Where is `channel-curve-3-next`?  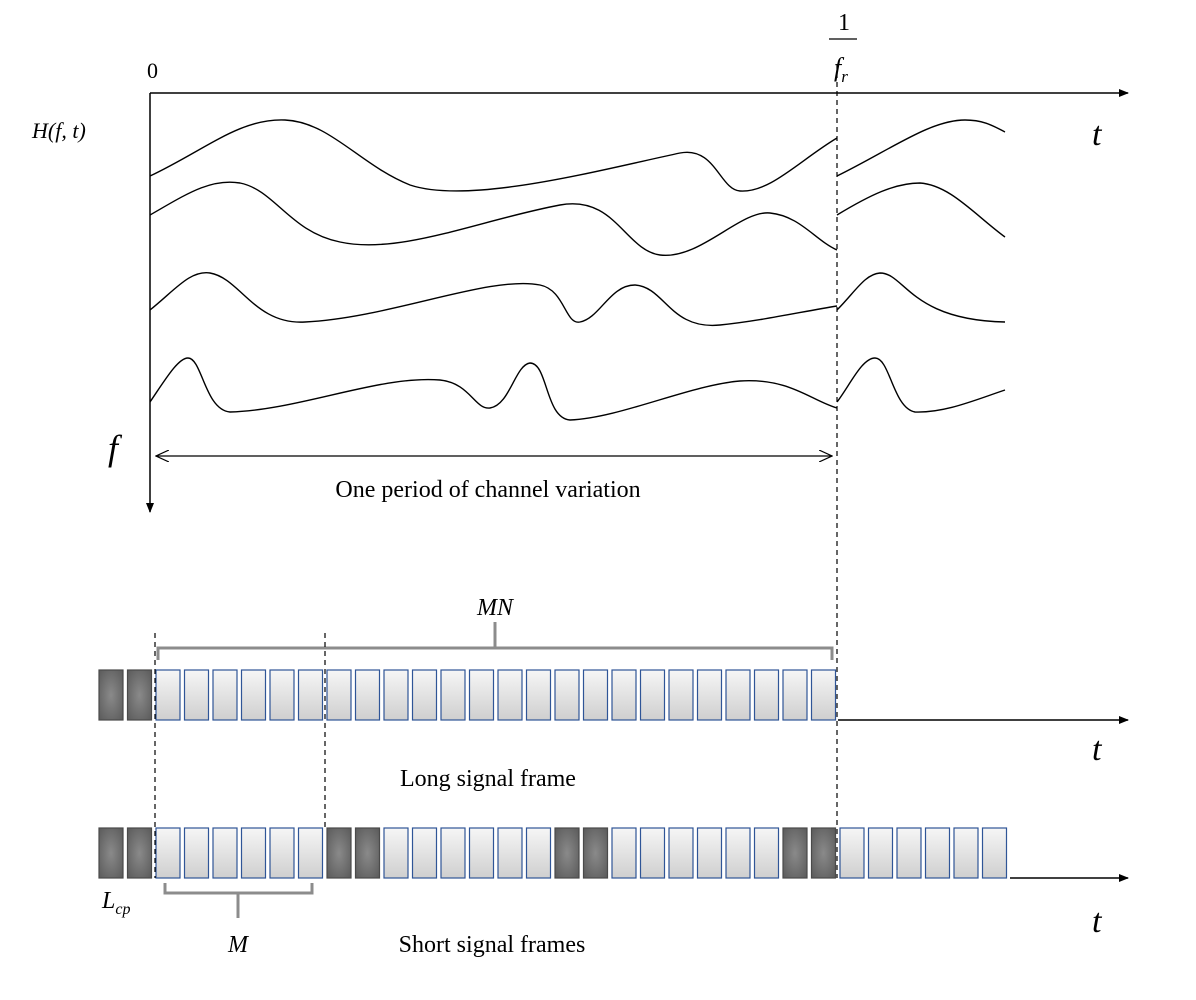
channel-curve-3-next is located at coordinates (921, 297).